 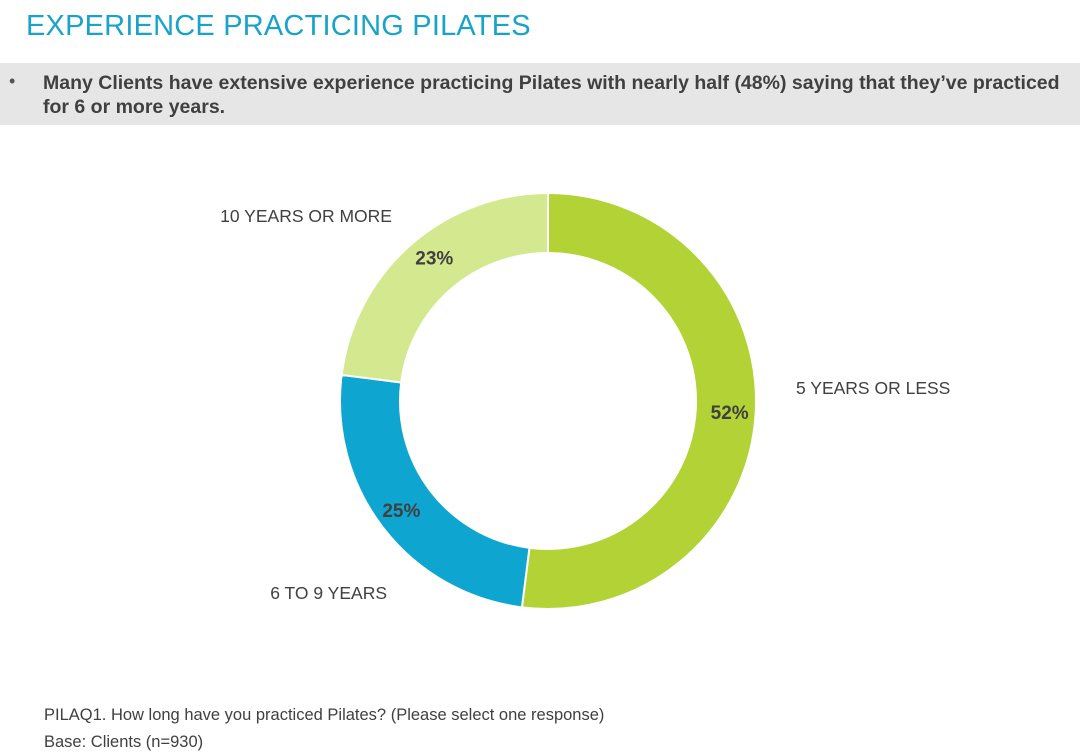 I want to click on base-footnote: Base: Clients (n=930), so click(x=124, y=742).